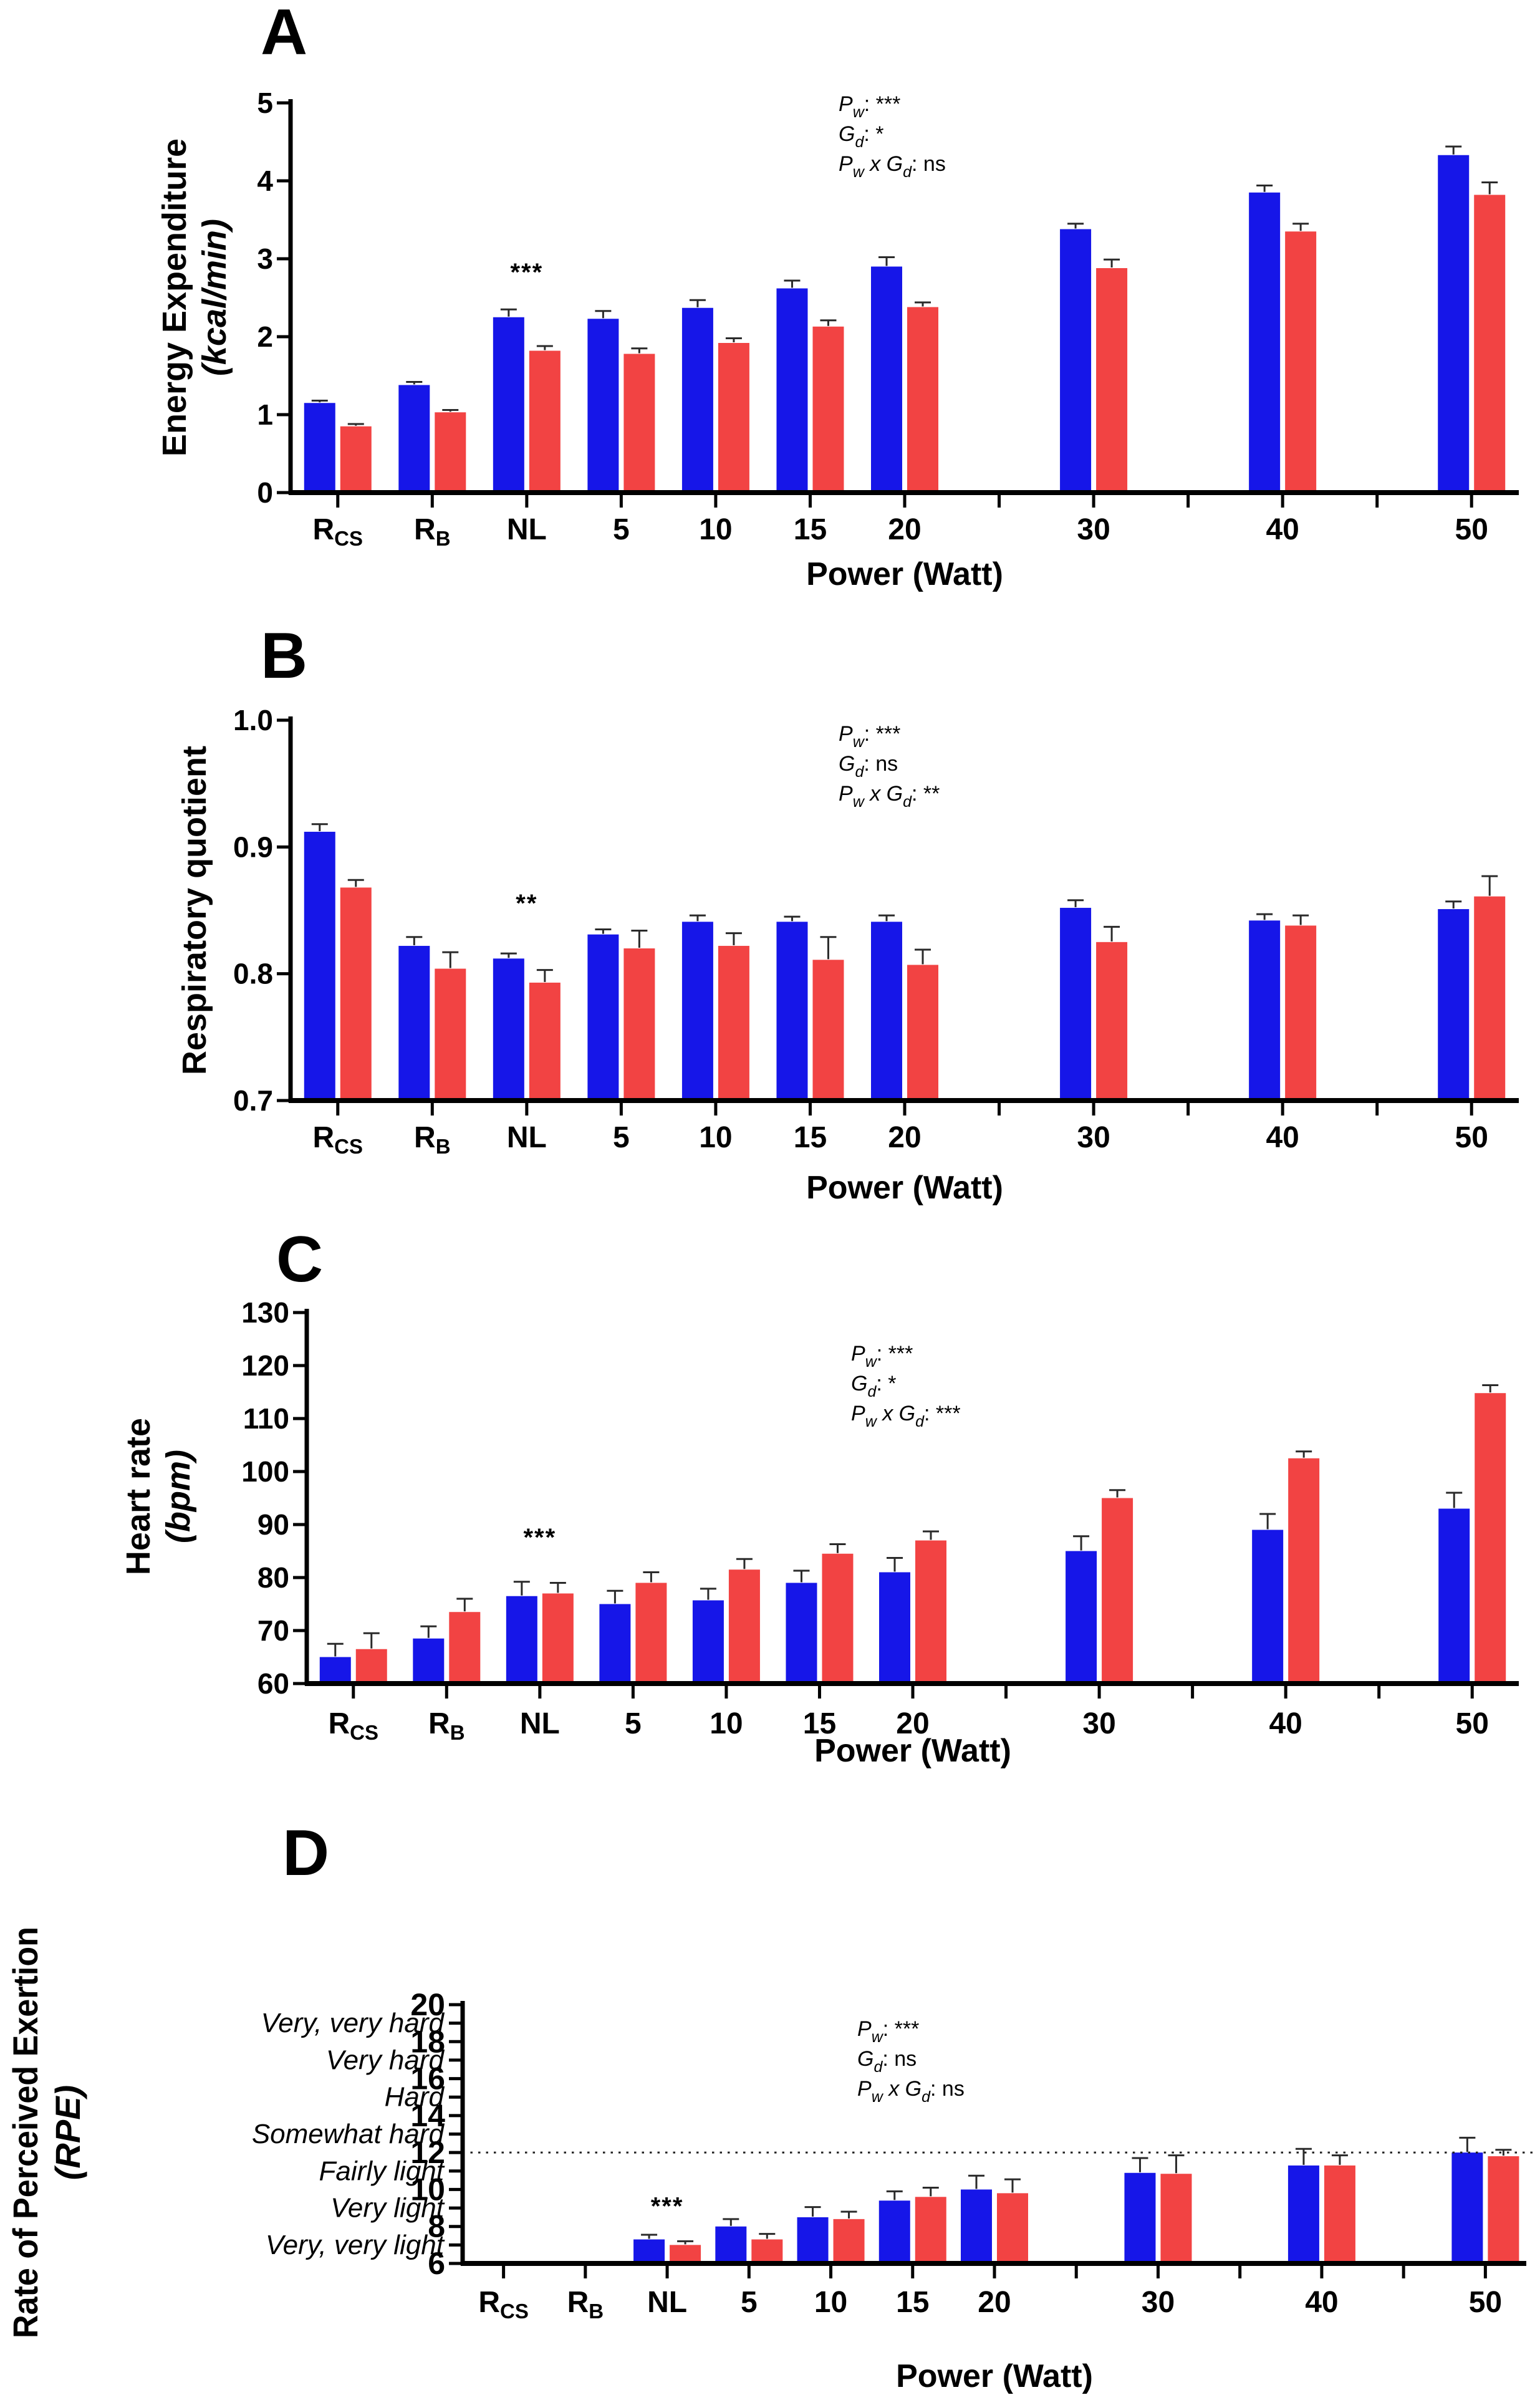 This screenshot has height=2400, width=1540. What do you see at coordinates (387, 2208) in the screenshot?
I see `svg-text: Very light` at bounding box center [387, 2208].